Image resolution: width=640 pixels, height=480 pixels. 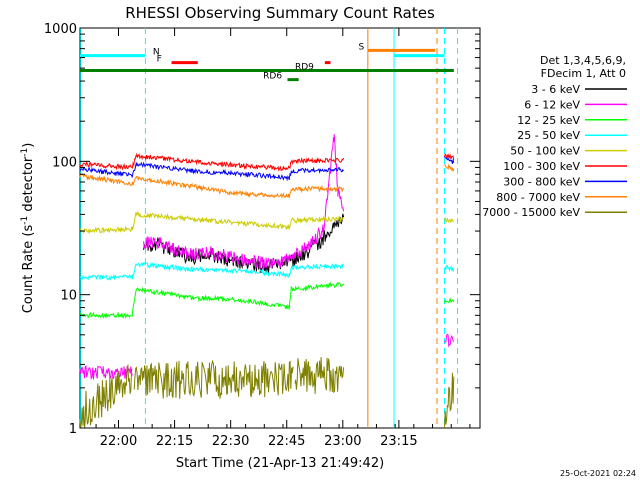 What do you see at coordinates (362, 47) in the screenshot?
I see `flag-label-2: S` at bounding box center [362, 47].